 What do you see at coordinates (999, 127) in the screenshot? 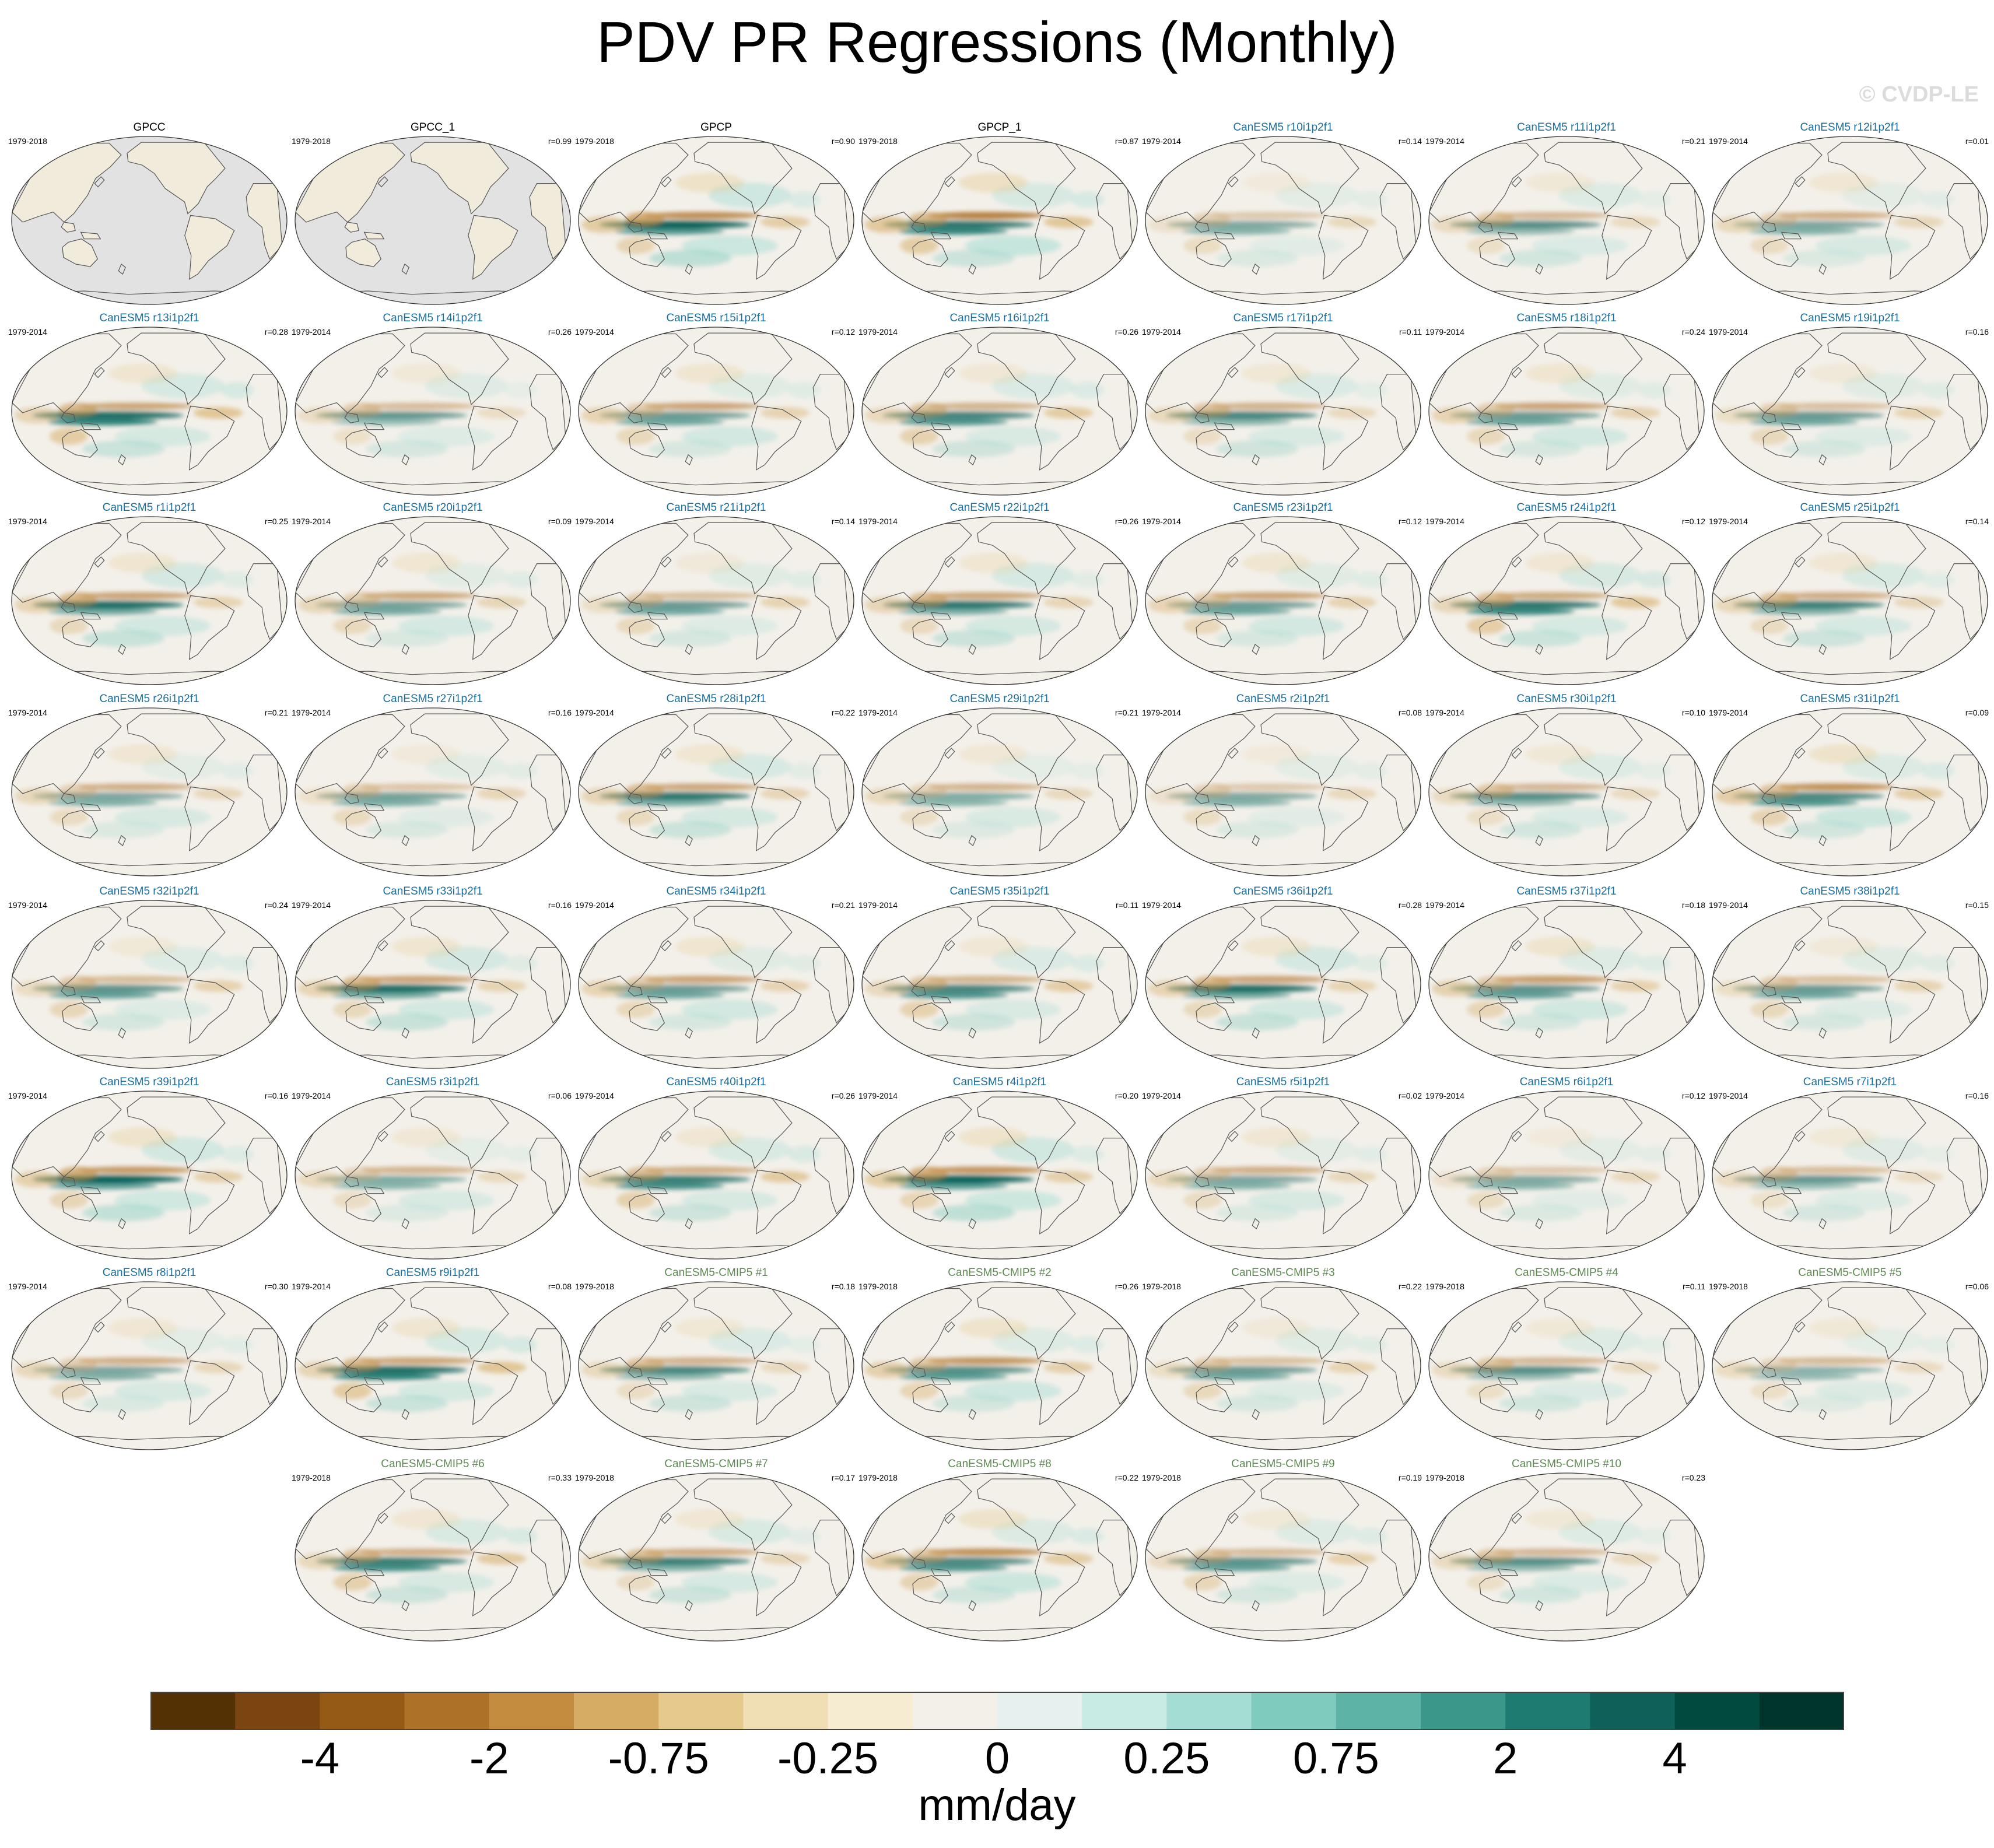
I see `panel-title: GPCP_1` at bounding box center [999, 127].